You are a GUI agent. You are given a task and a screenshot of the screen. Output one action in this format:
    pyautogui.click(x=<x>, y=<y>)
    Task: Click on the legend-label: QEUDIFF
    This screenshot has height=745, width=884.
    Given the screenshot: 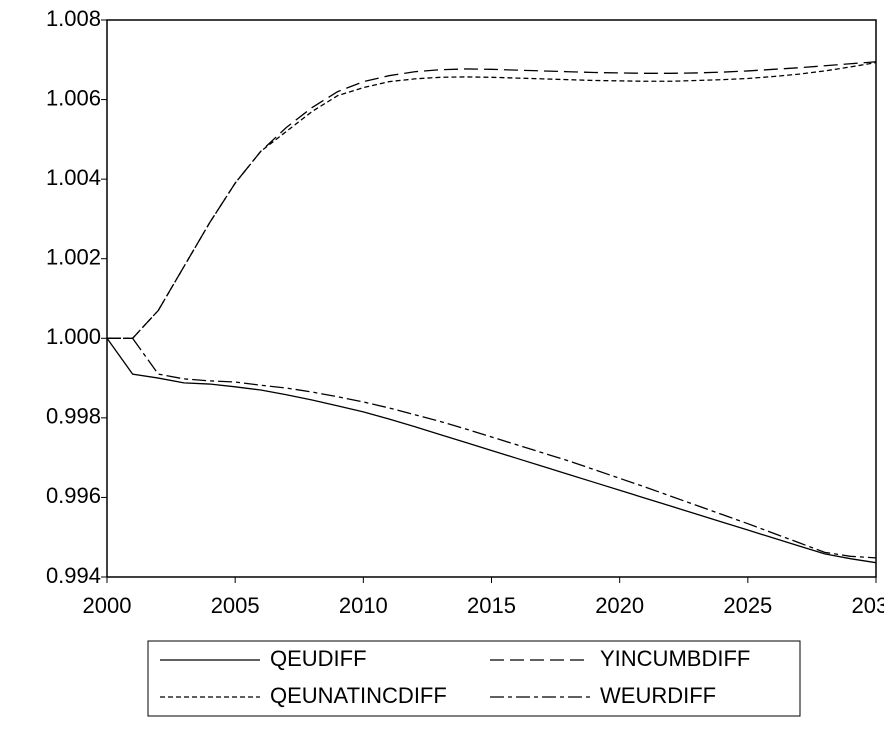 What is the action you would take?
    pyautogui.click(x=318, y=658)
    